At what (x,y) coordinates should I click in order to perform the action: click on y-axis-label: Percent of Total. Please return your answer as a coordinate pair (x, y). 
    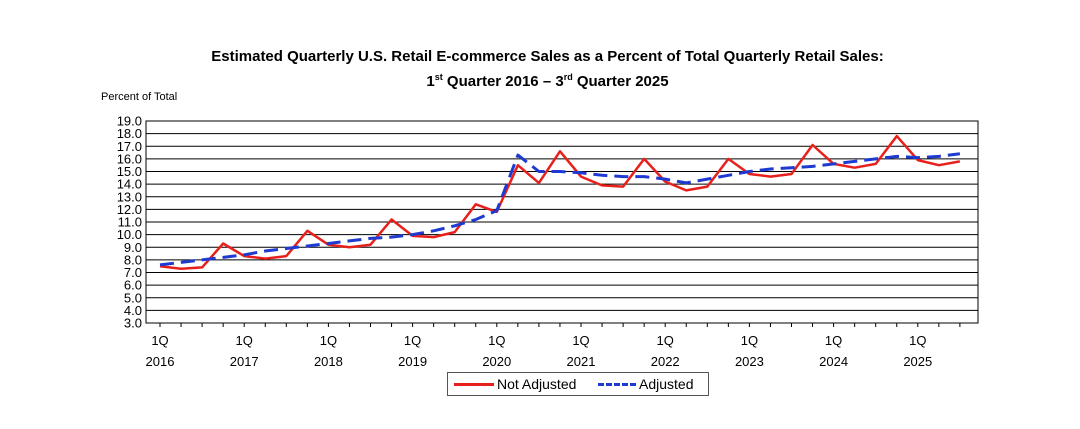
    Looking at the image, I should click on (139, 97).